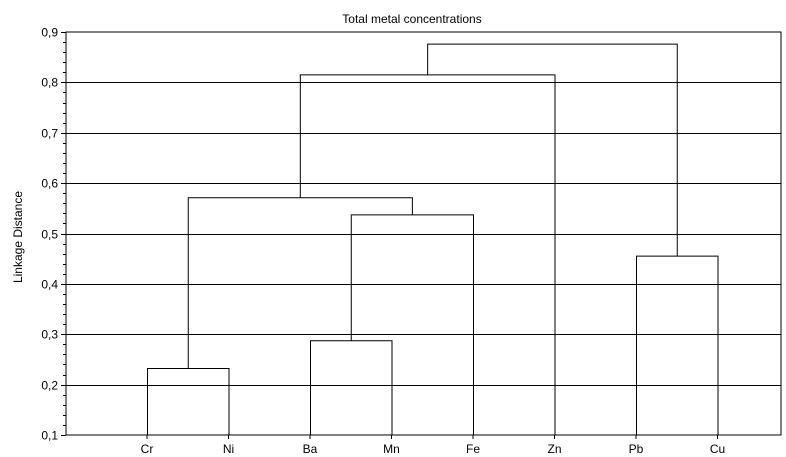  Describe the element at coordinates (49, 33) in the screenshot. I see `y-tick-label: 0,9` at that location.